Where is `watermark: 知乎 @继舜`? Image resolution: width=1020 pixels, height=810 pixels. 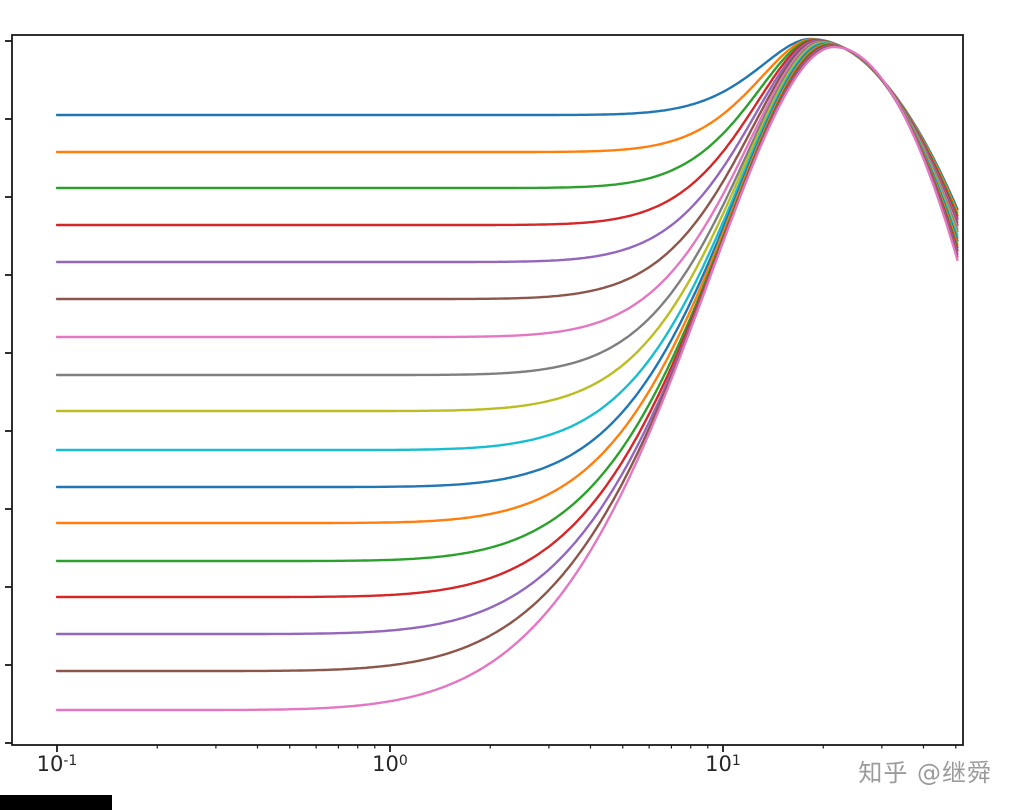 watermark: 知乎 @继舜 is located at coordinates (925, 773).